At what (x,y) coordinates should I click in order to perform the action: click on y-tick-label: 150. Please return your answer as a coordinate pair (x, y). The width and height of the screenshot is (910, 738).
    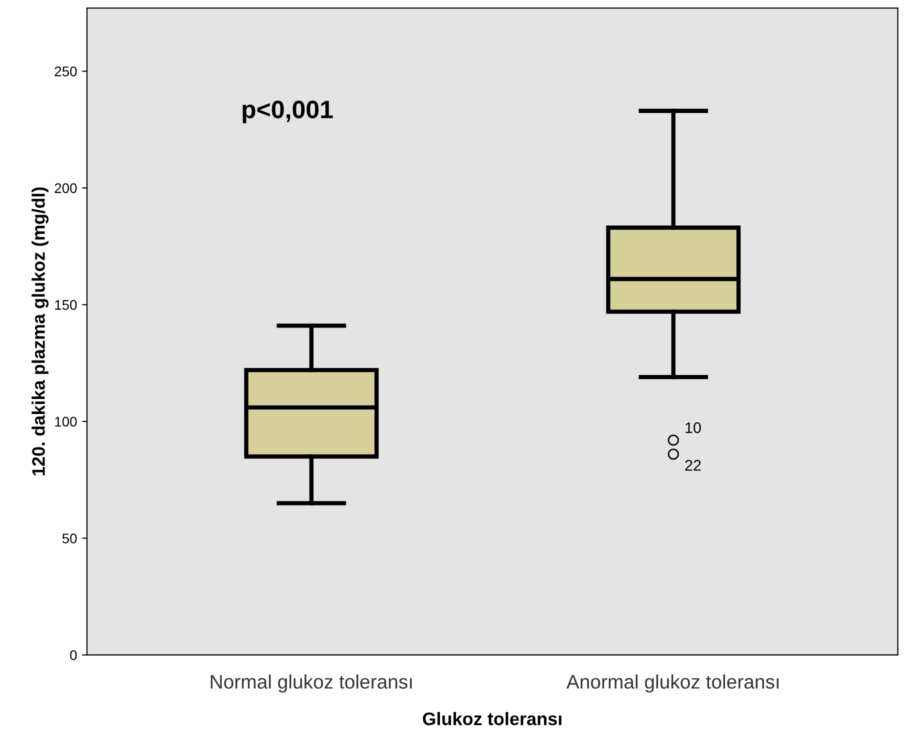
    Looking at the image, I should click on (66, 305).